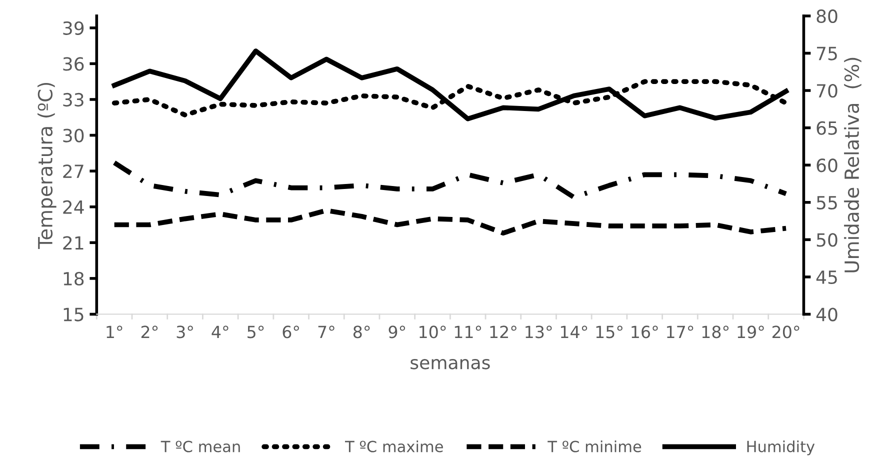 The width and height of the screenshot is (895, 469). What do you see at coordinates (826, 277) in the screenshot?
I see `y2-tick-label: 45` at bounding box center [826, 277].